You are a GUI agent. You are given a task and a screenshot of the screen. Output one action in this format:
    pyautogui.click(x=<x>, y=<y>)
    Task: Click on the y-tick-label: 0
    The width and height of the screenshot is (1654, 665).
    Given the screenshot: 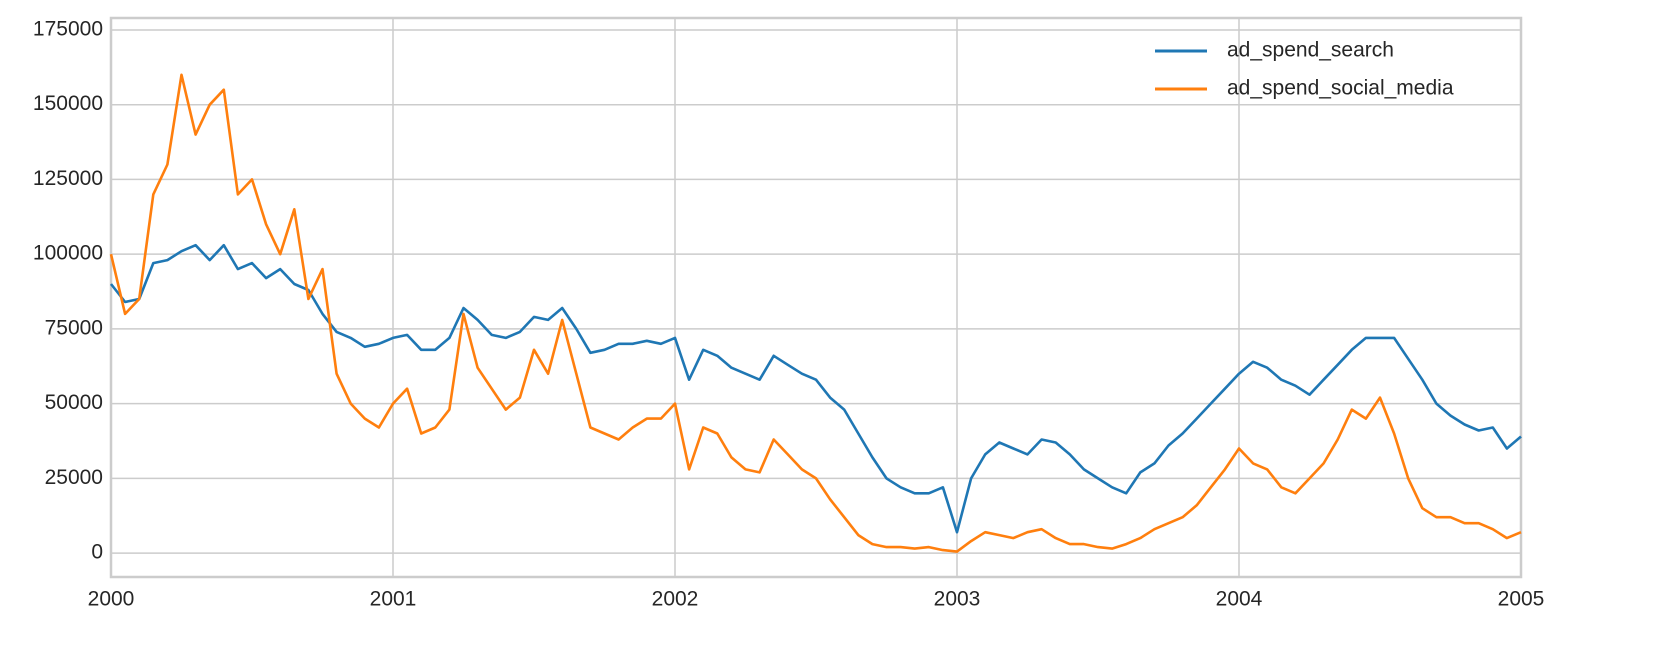 What is the action you would take?
    pyautogui.click(x=97, y=552)
    